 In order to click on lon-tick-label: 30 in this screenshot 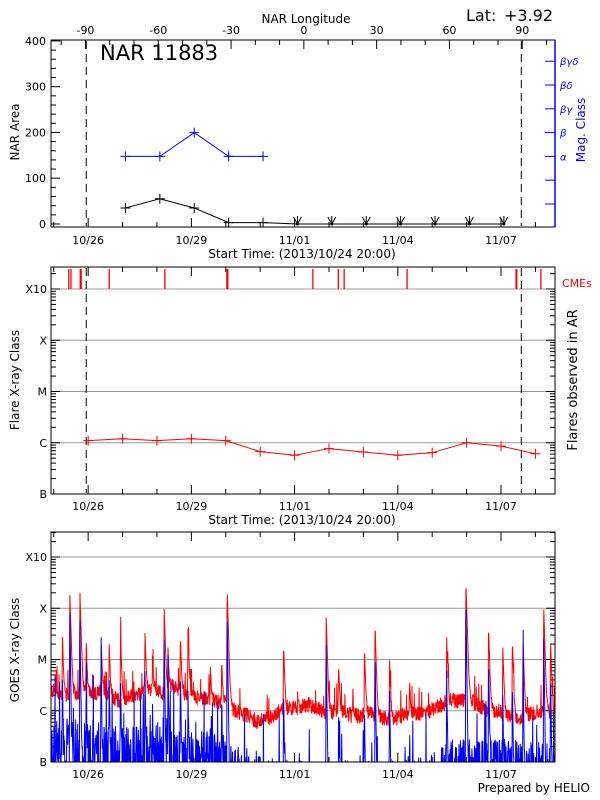, I will do `click(377, 30)`.